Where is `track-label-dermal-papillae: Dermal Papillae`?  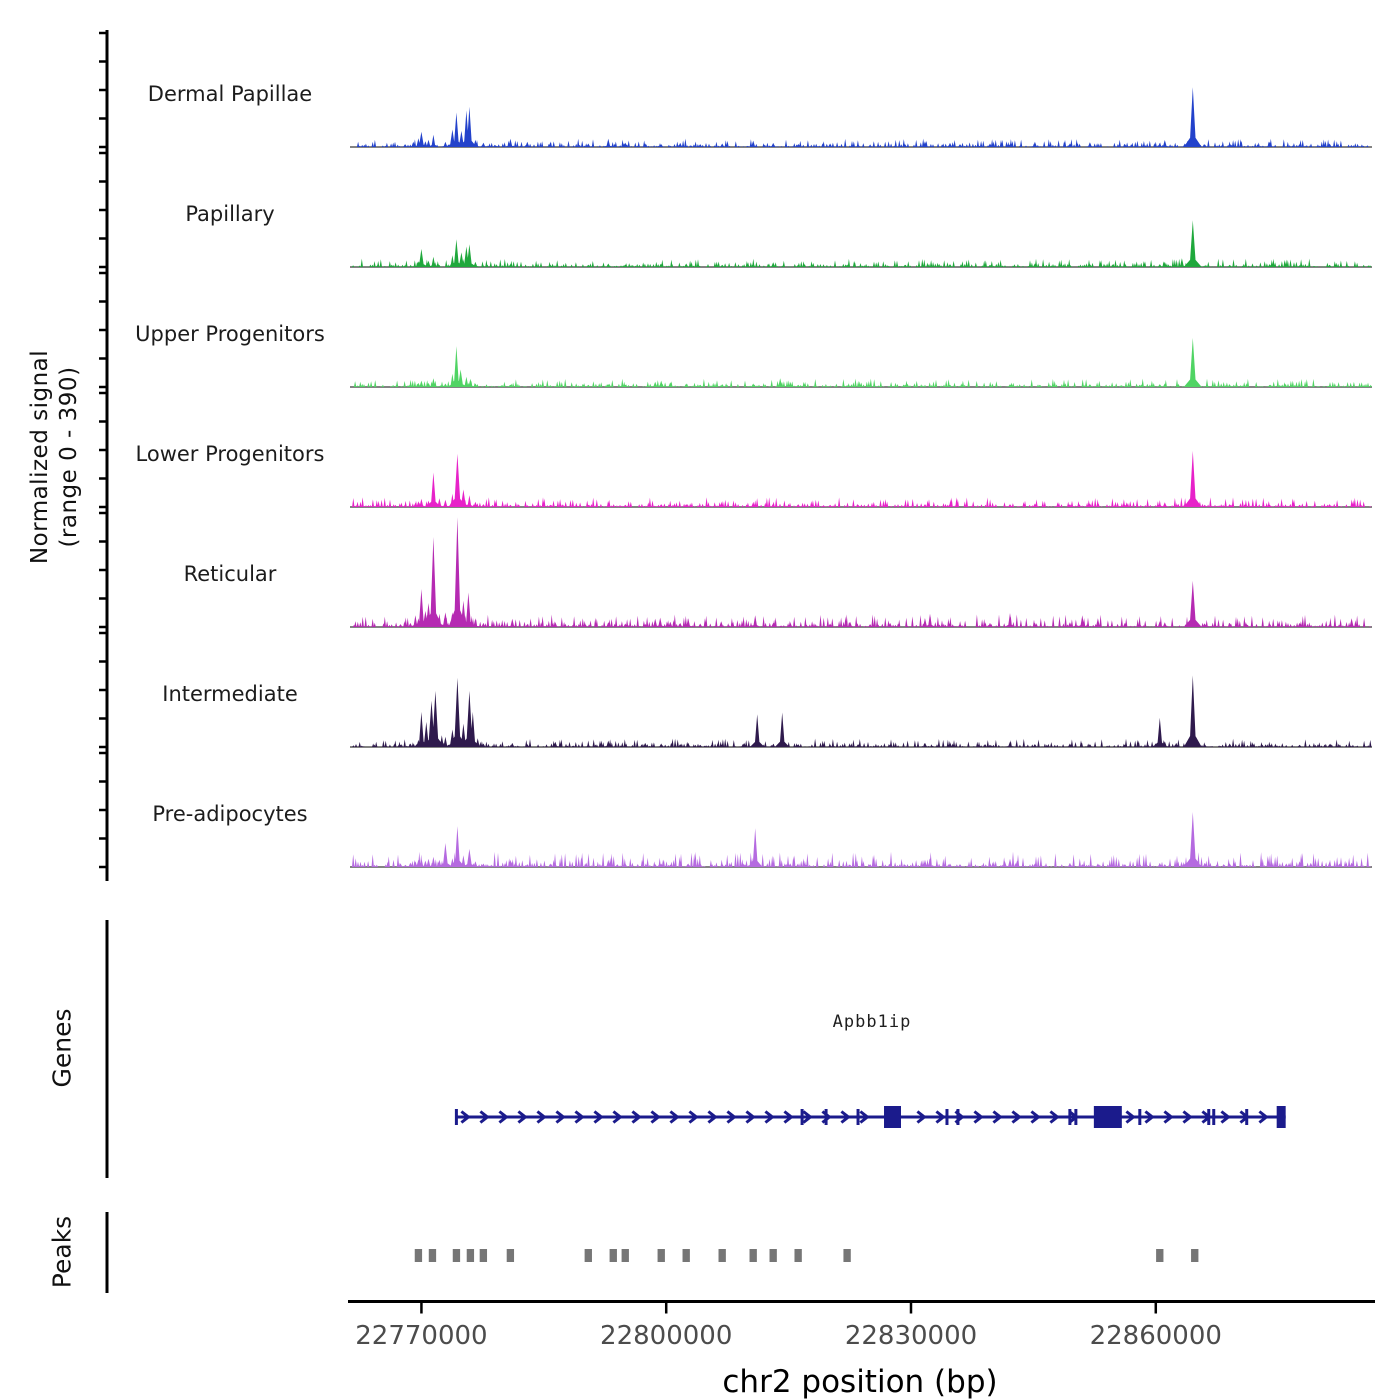
track-label-dermal-papillae: Dermal Papillae is located at coordinates (230, 94).